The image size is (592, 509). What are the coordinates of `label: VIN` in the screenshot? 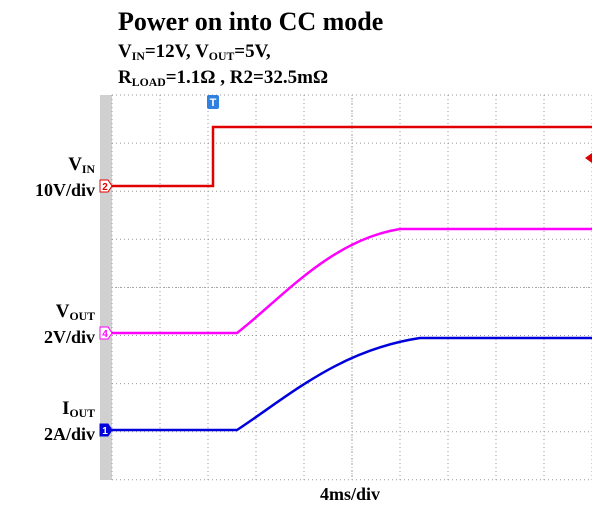 It's located at (81, 165).